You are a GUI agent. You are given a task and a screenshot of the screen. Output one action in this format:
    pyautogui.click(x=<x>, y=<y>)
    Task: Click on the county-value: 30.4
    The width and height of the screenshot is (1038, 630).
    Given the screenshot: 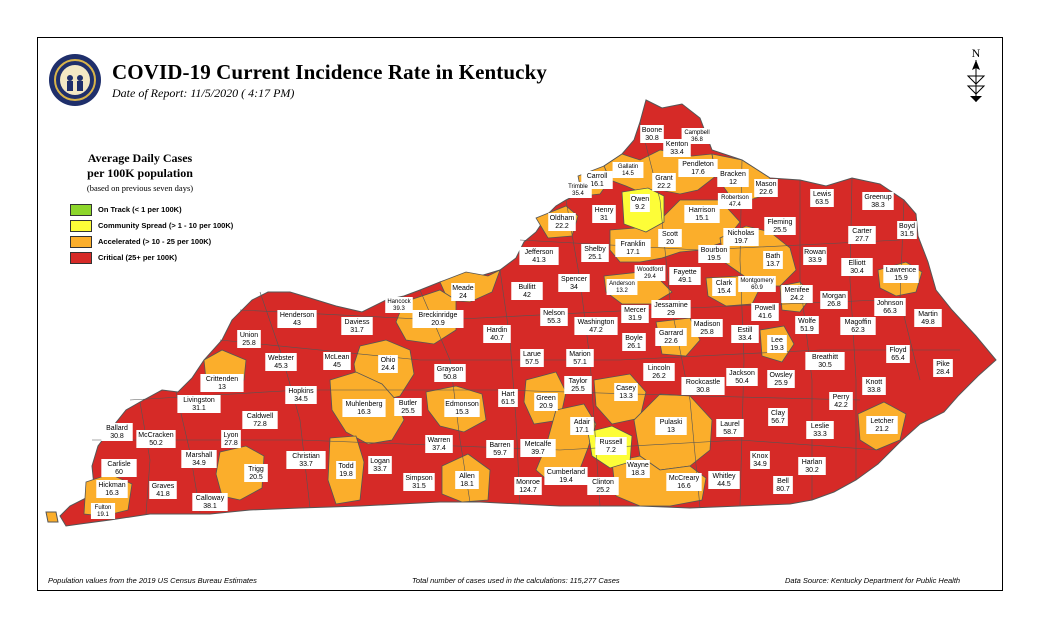 What is the action you would take?
    pyautogui.click(x=857, y=271)
    